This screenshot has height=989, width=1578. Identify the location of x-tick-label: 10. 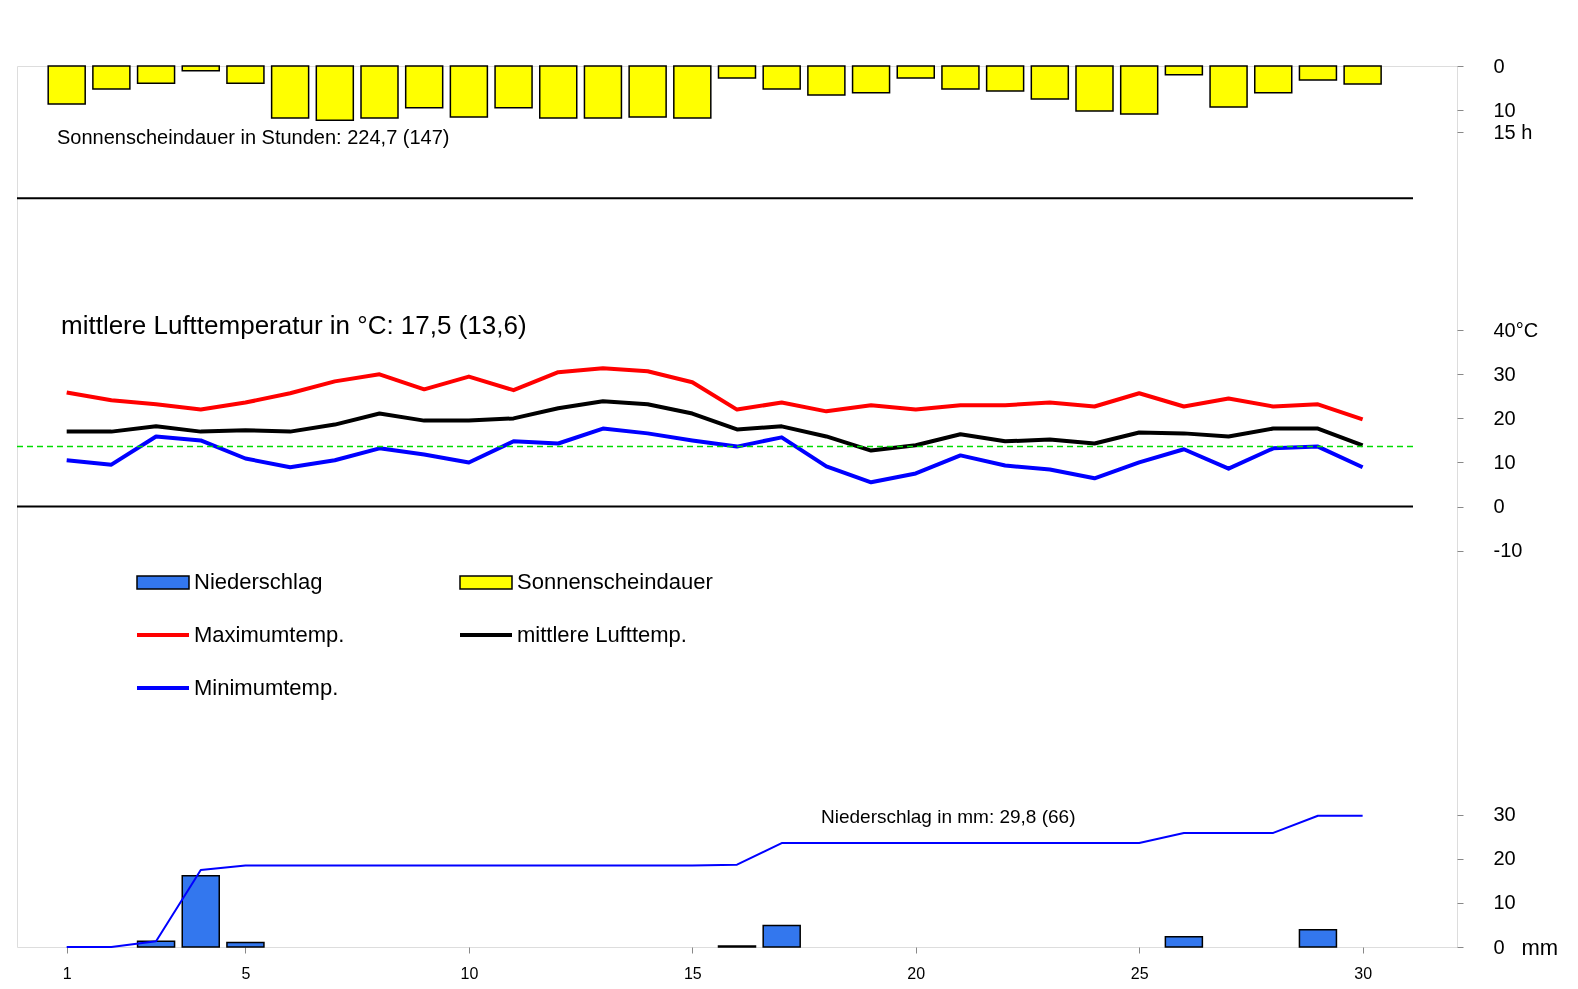
(469, 973).